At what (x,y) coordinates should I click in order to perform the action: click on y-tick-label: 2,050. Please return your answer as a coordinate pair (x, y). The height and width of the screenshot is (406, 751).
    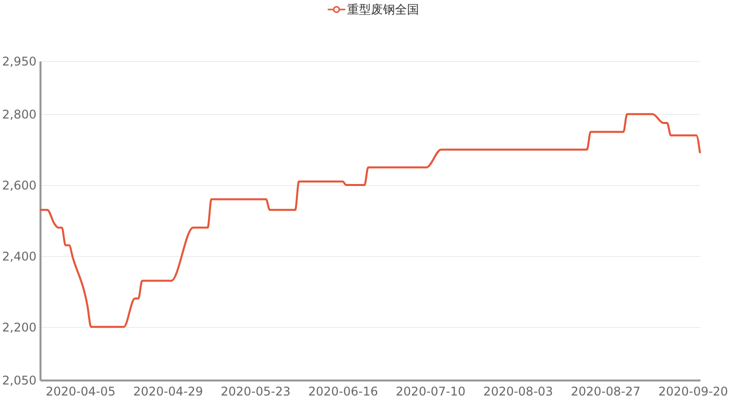
    Looking at the image, I should click on (19, 381).